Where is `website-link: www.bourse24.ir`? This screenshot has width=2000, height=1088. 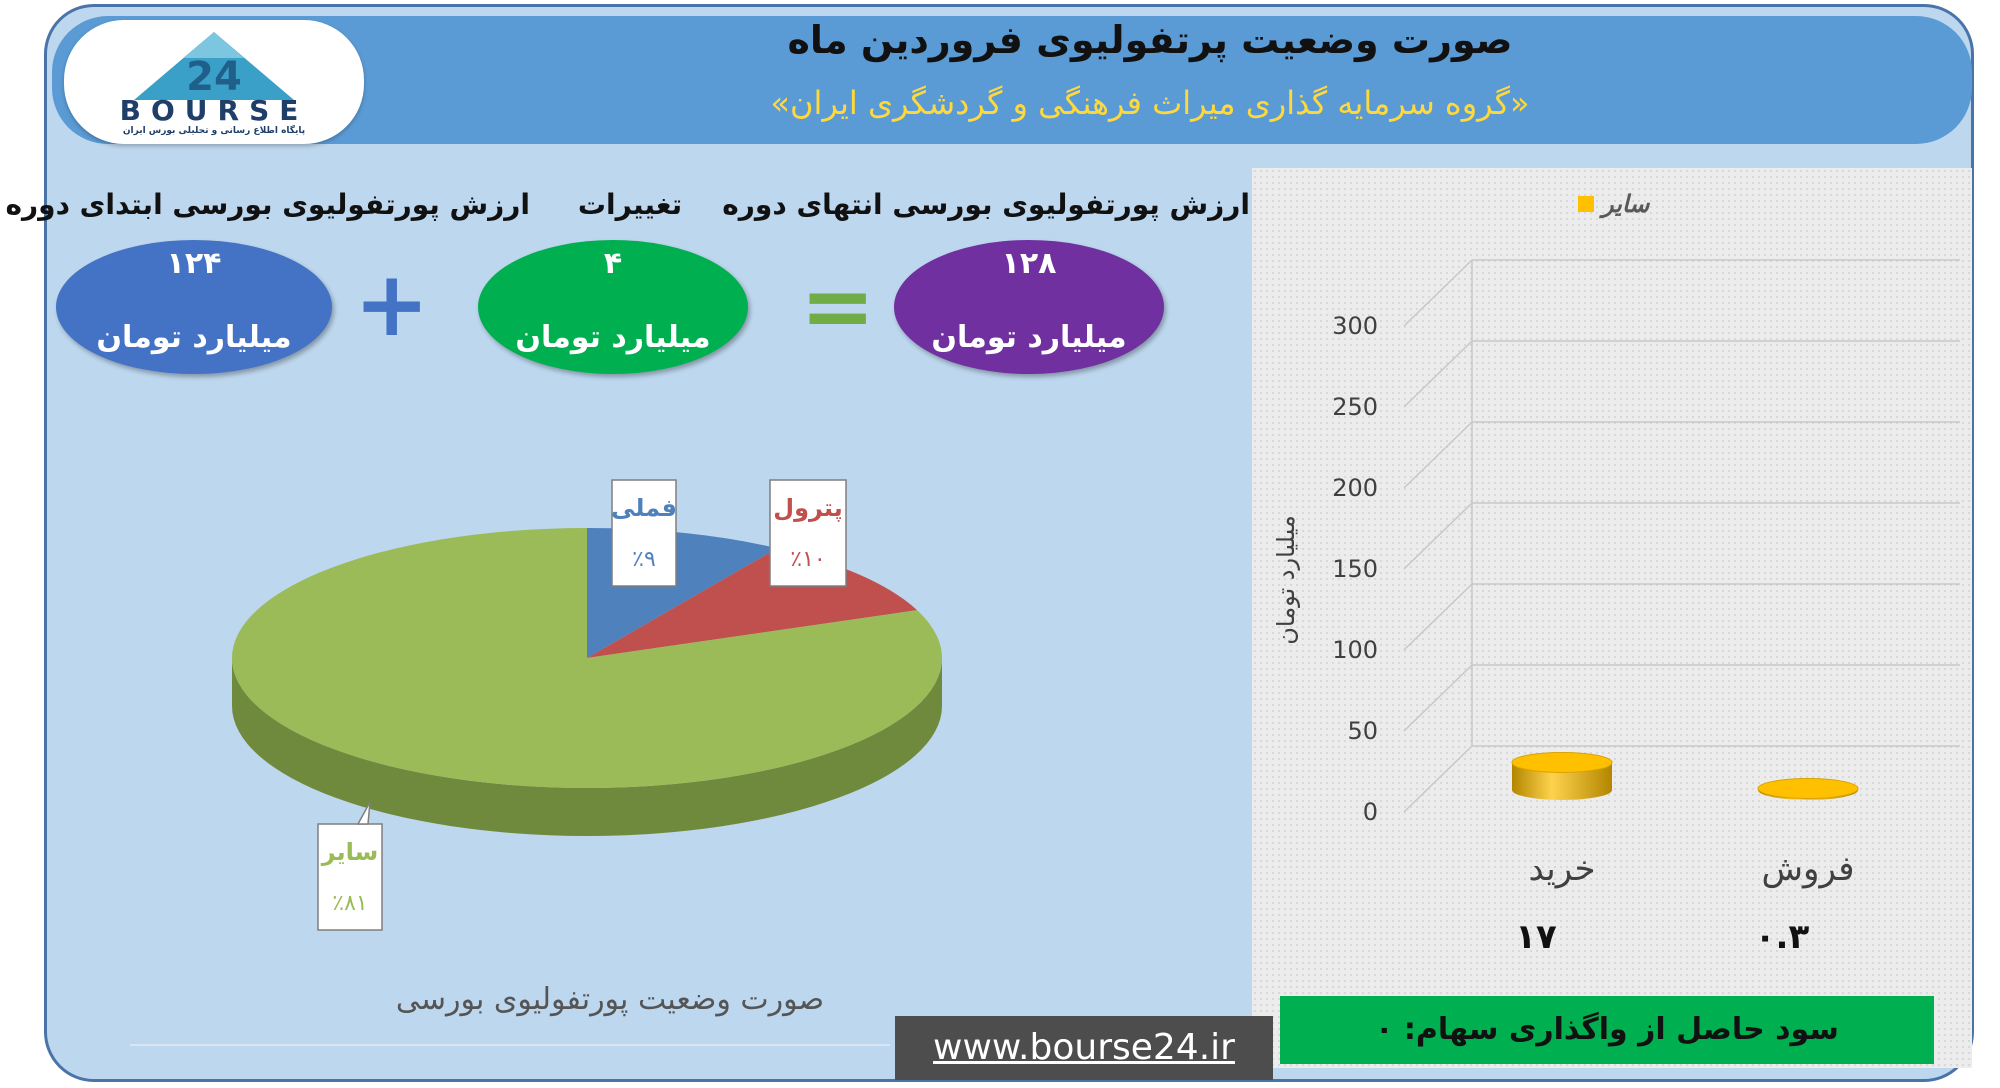
website-link: www.bourse24.ir is located at coordinates (1084, 1048).